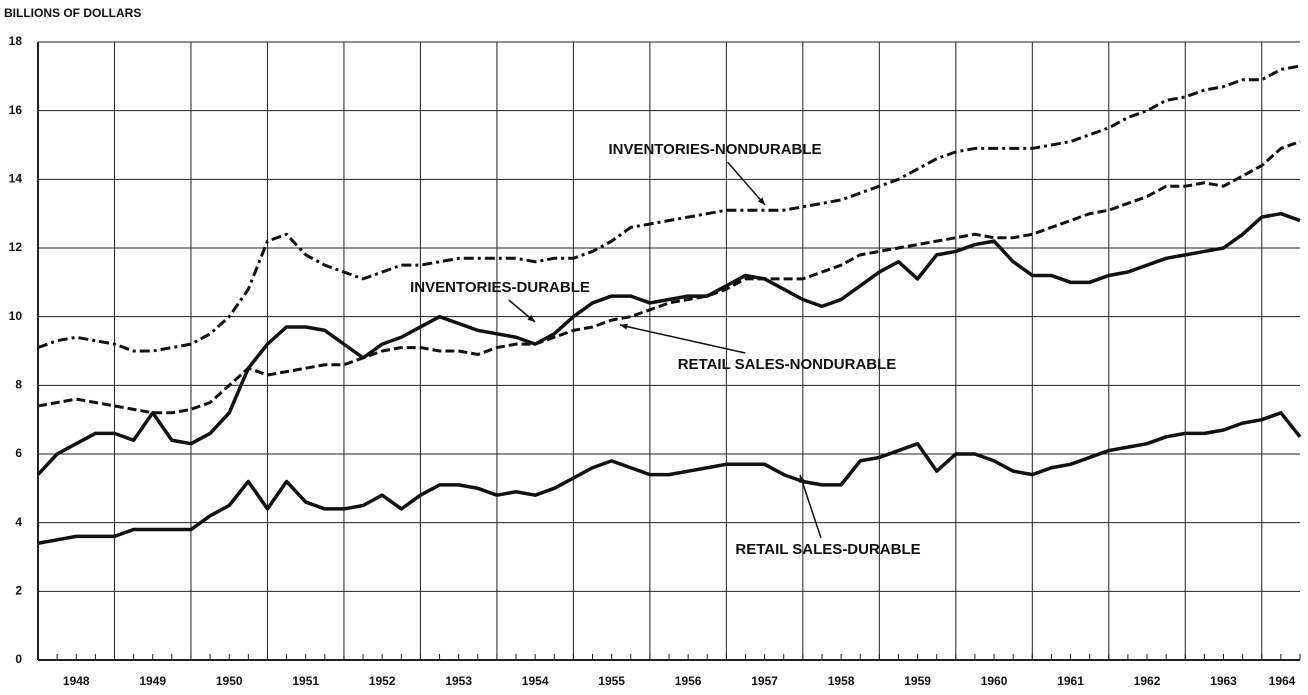 Image resolution: width=1308 pixels, height=695 pixels. I want to click on x-tick-label: 1961, so click(1070, 681).